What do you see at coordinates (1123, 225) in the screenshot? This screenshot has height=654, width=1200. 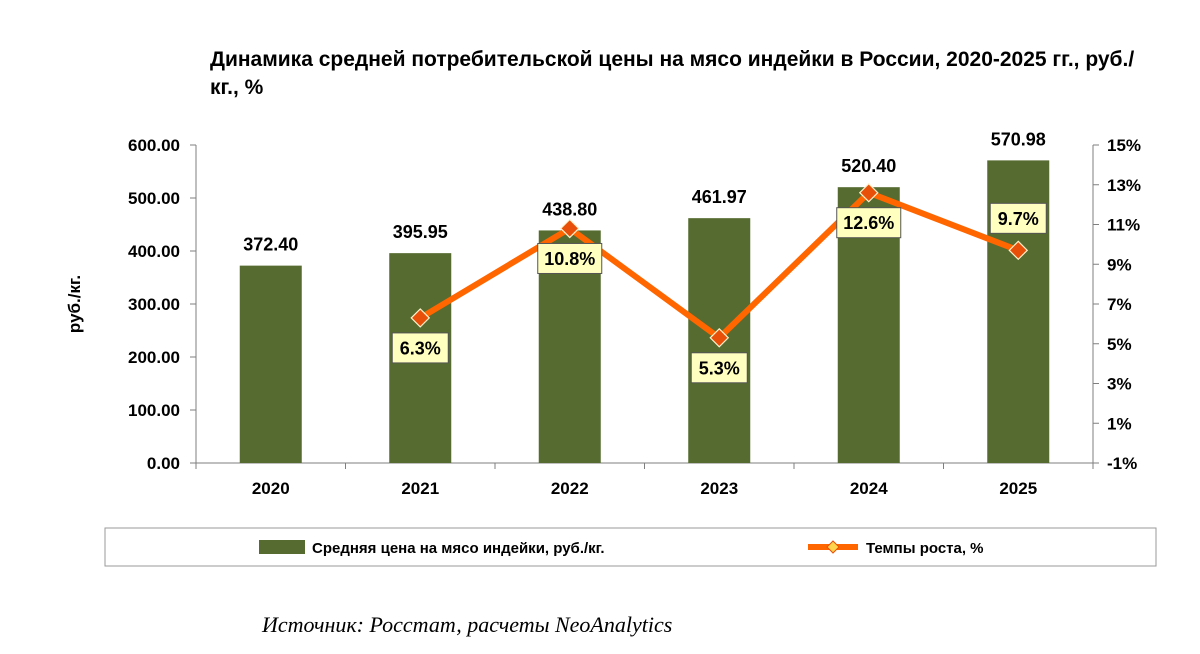 I see `right-tick-label: 11%` at bounding box center [1123, 225].